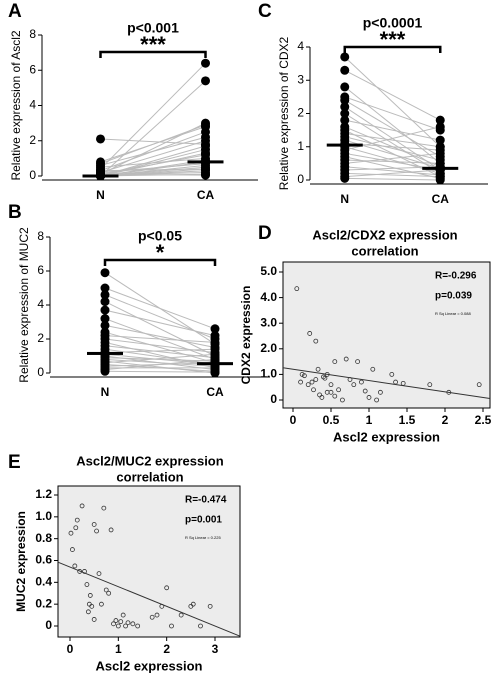  Describe the element at coordinates (384, 234) in the screenshot. I see `chart-title: Ascl2/CDX2 expression` at that location.